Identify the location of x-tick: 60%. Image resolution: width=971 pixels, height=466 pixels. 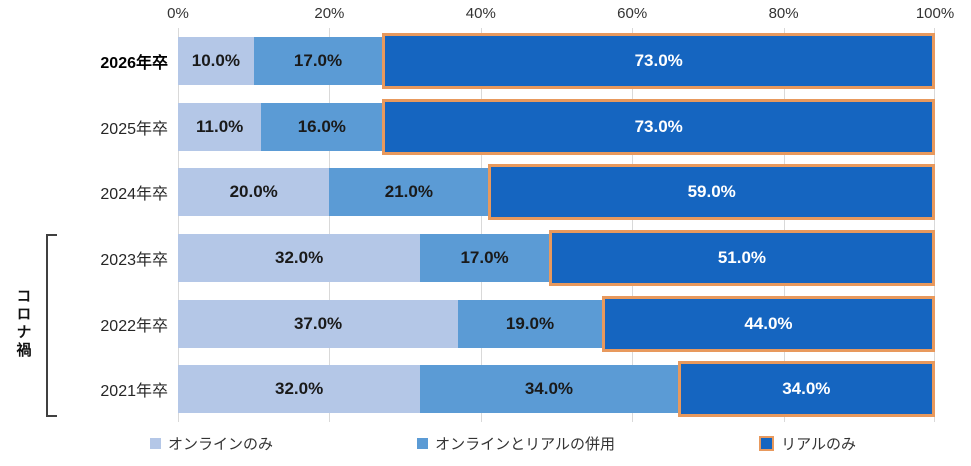
(632, 13).